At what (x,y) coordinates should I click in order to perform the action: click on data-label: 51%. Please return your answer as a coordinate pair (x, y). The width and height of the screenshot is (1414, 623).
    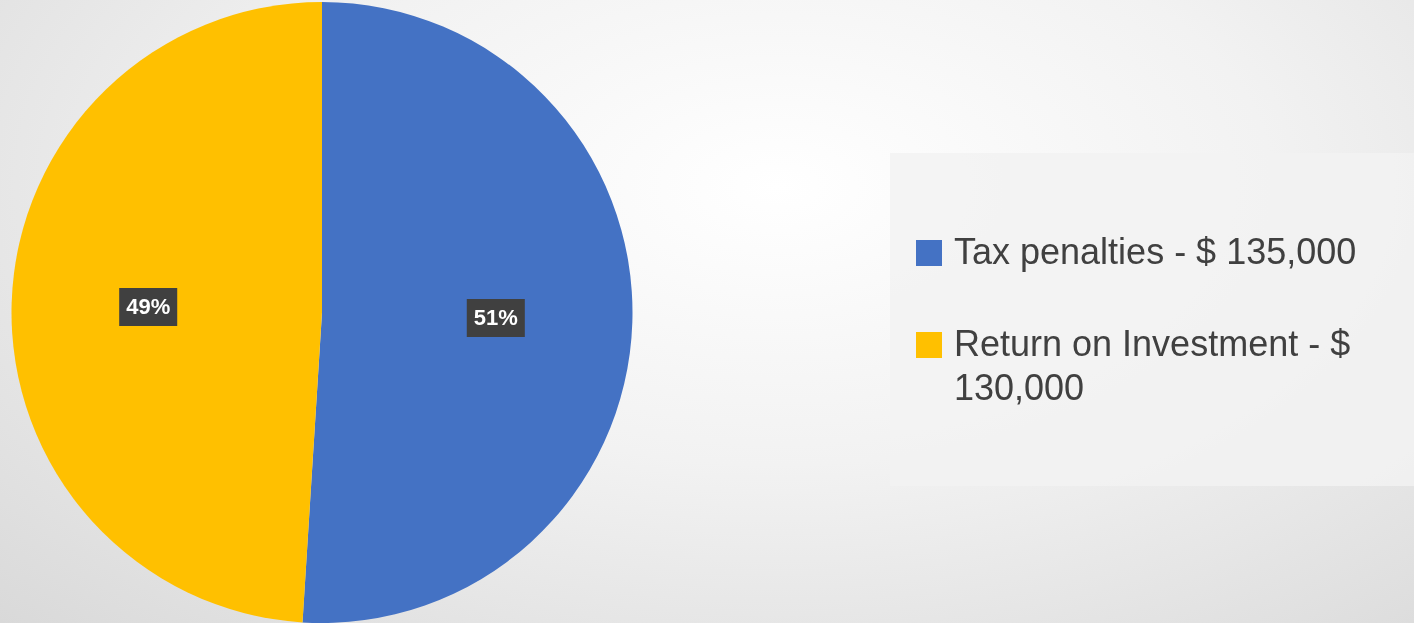
    Looking at the image, I should click on (495, 318).